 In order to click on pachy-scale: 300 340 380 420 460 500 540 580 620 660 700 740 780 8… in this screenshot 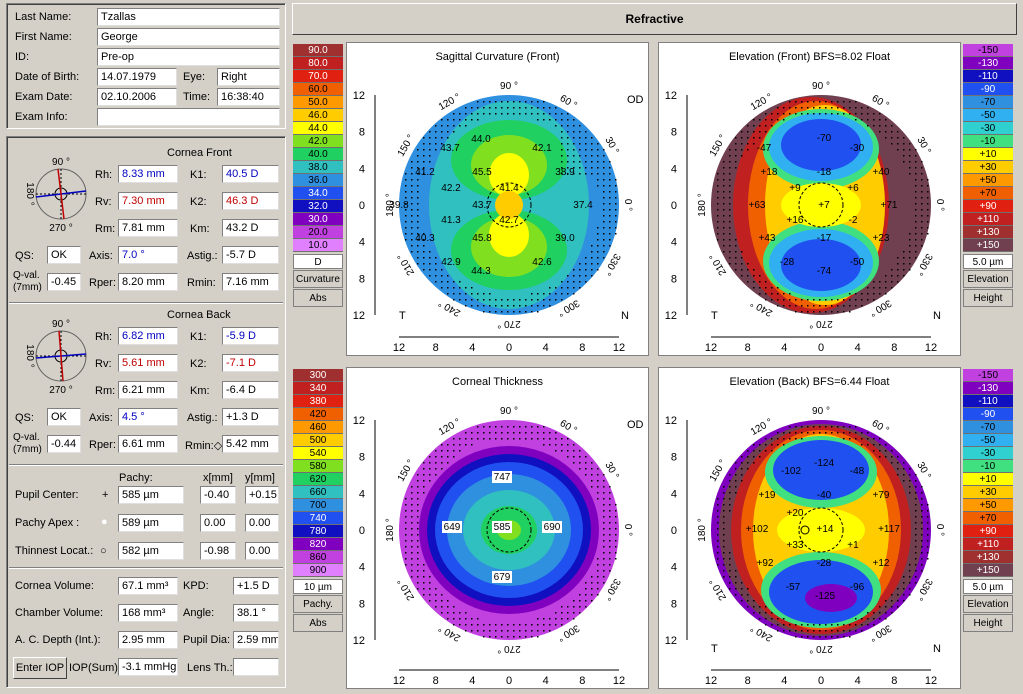, I will do `click(318, 500)`.